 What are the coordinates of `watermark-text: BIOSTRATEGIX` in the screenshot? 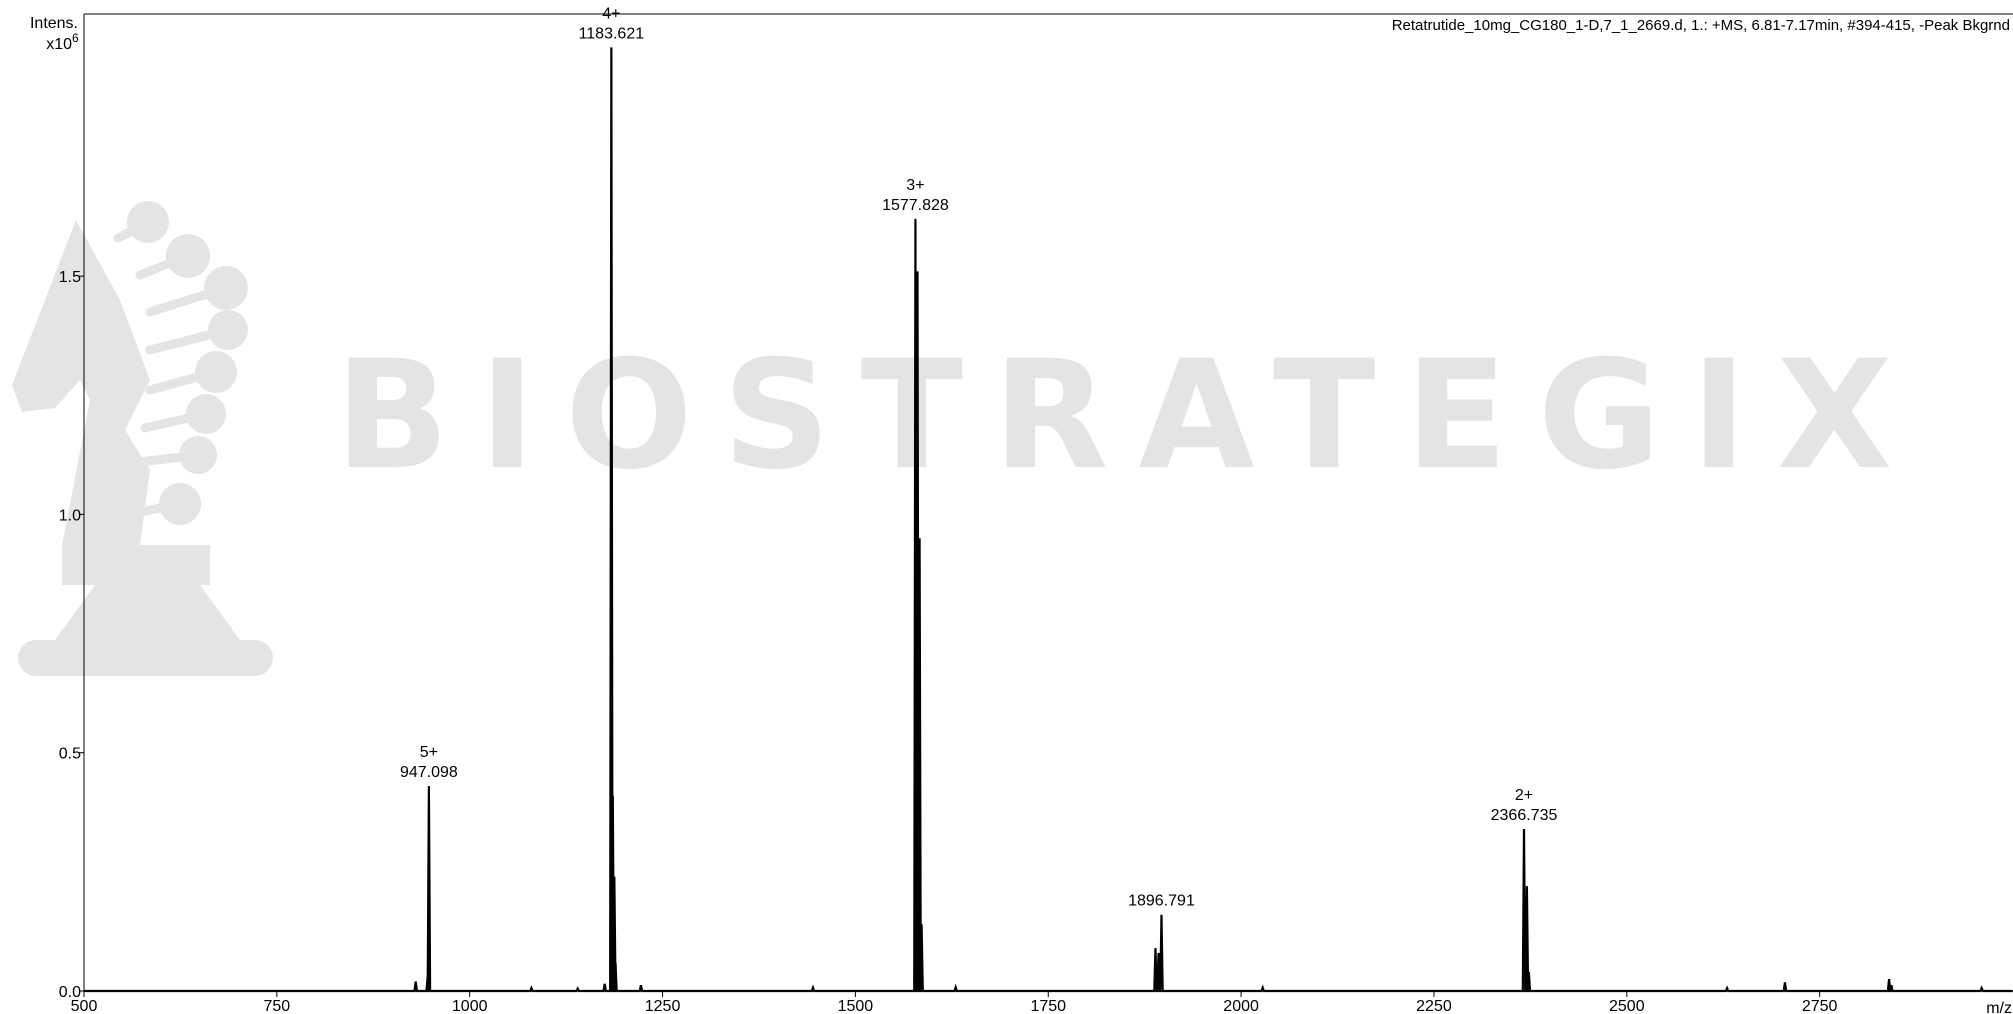 It's located at (1128, 416).